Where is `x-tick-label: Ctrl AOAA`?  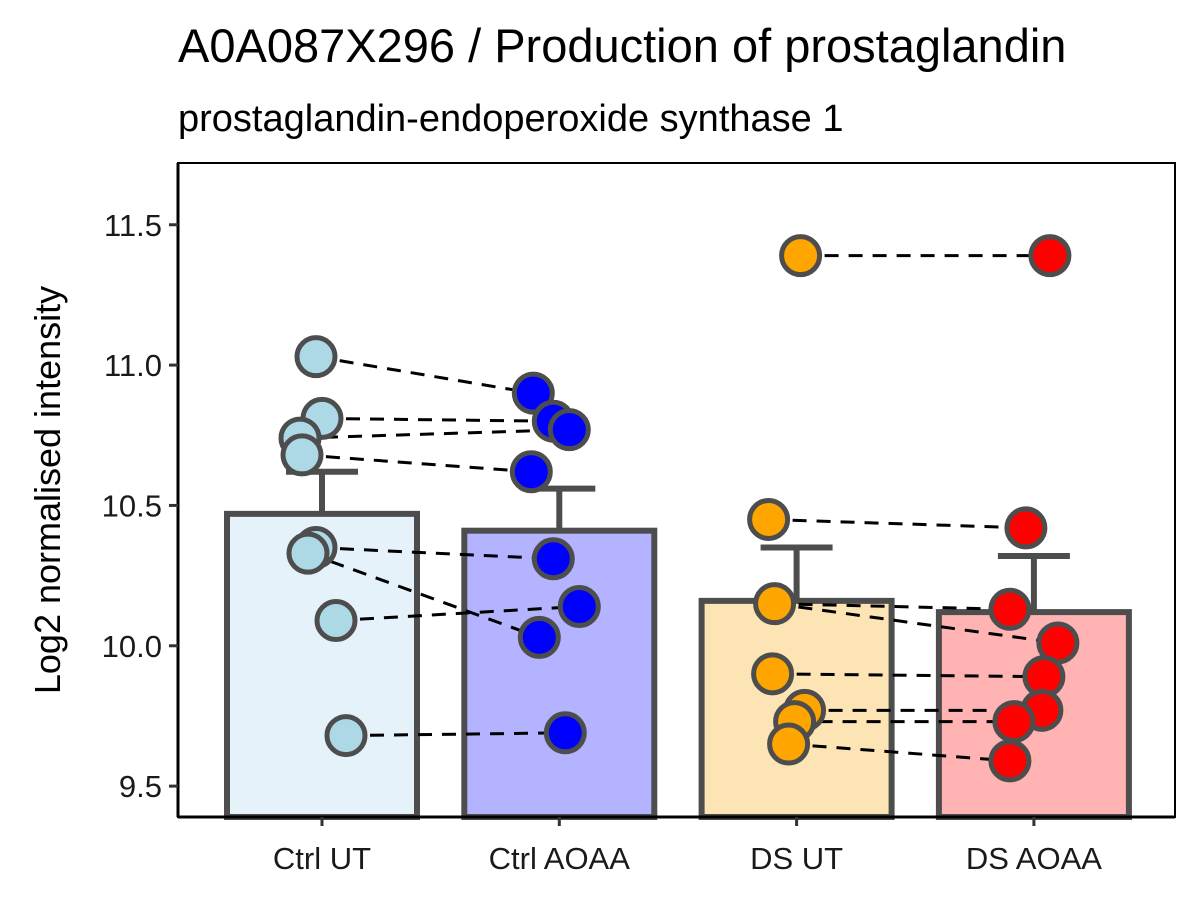 x-tick-label: Ctrl AOAA is located at coordinates (560, 858).